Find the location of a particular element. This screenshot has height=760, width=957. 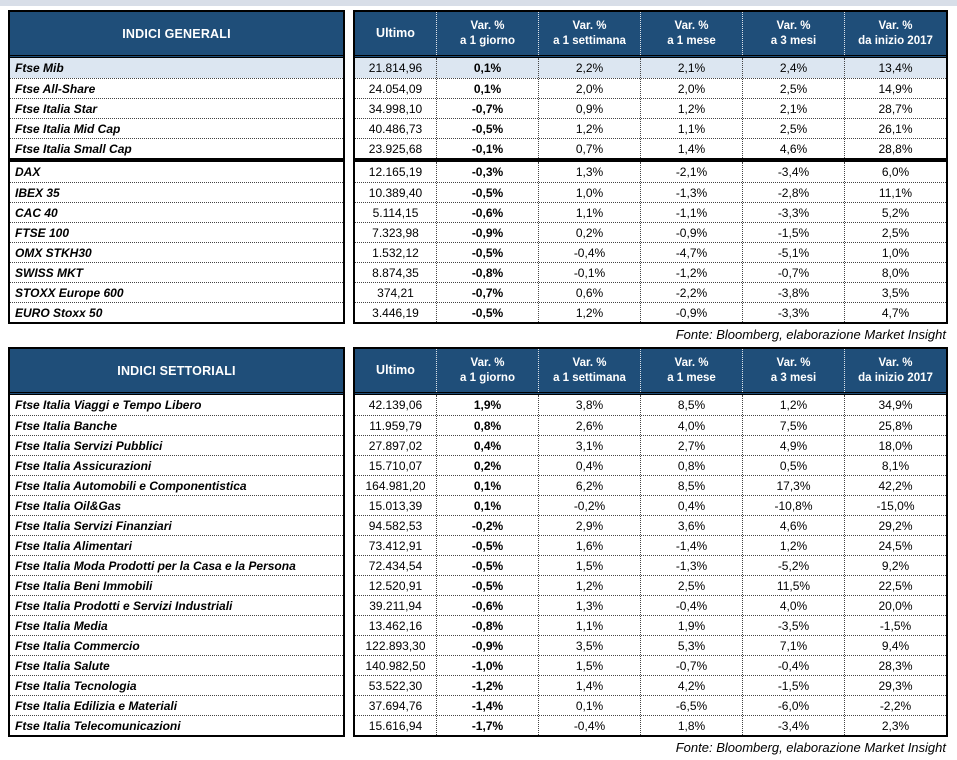

table-row: 34.998,10 -0,7% 0,9% 1,2% 2,1% 28,7% is located at coordinates (650, 108).